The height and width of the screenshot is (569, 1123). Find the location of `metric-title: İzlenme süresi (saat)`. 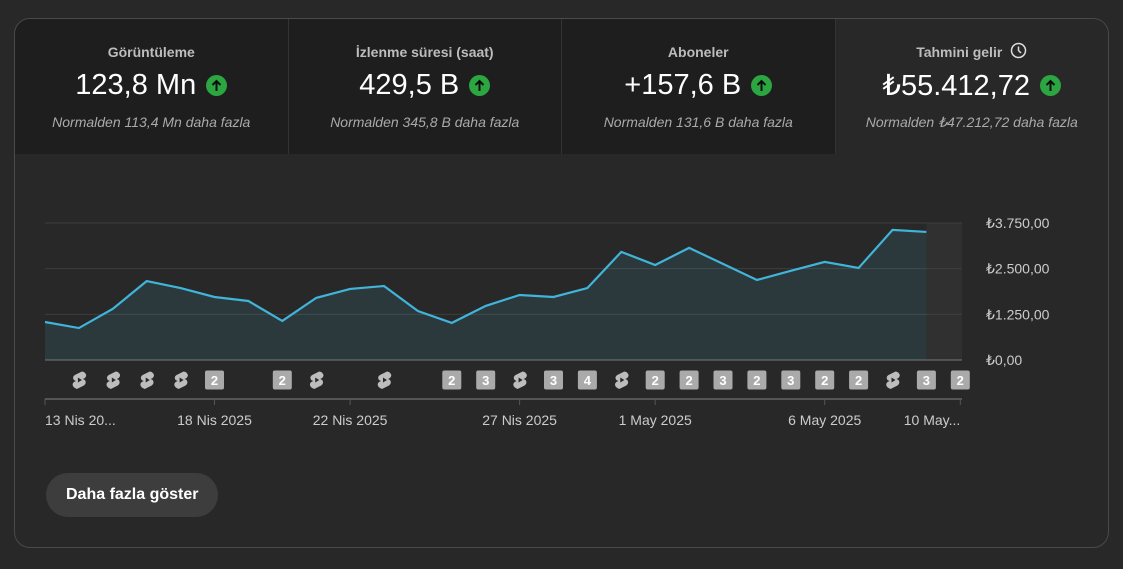

metric-title: İzlenme süresi (saat) is located at coordinates (424, 52).